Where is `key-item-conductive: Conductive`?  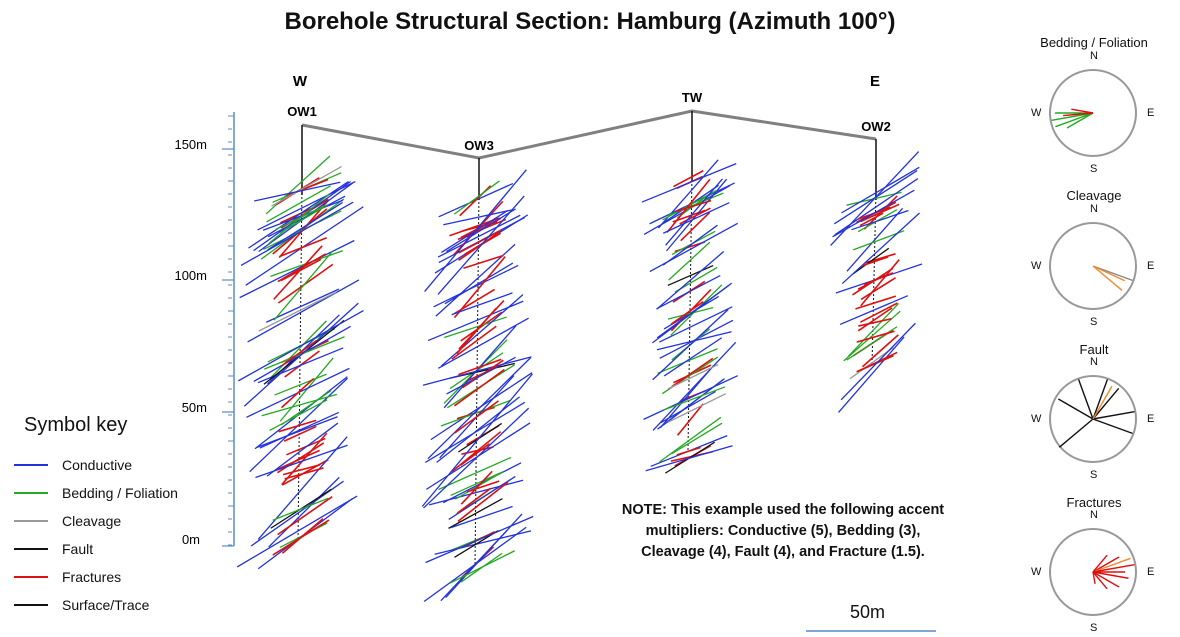 key-item-conductive: Conductive is located at coordinates (96, 465).